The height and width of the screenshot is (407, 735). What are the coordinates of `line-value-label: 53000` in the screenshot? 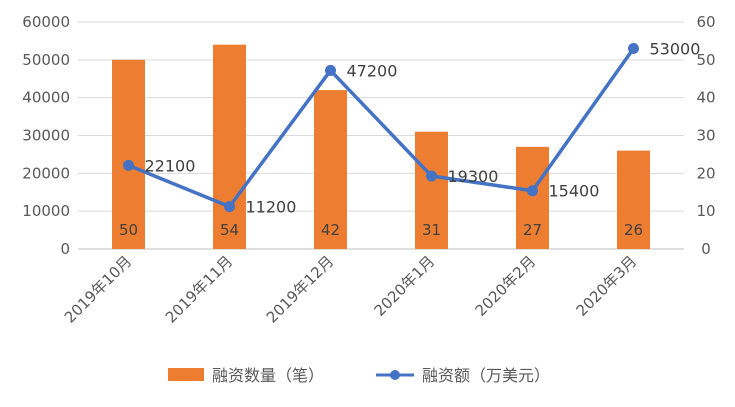 It's located at (675, 48).